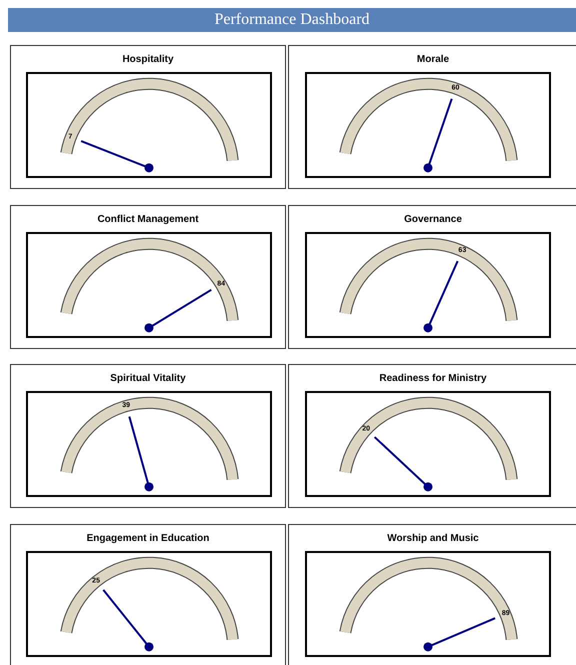  Describe the element at coordinates (148, 219) in the screenshot. I see `text: Conflict Management` at that location.